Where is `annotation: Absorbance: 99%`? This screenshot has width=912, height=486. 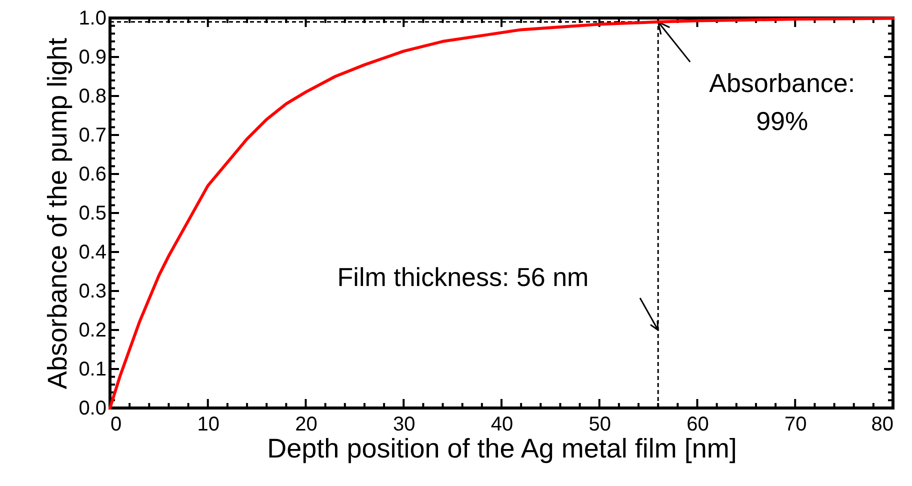
annotation: Absorbance: 99% is located at coordinates (782, 102).